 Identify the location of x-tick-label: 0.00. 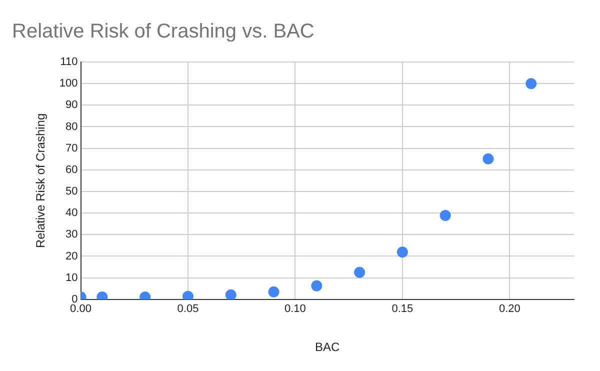
(81, 309).